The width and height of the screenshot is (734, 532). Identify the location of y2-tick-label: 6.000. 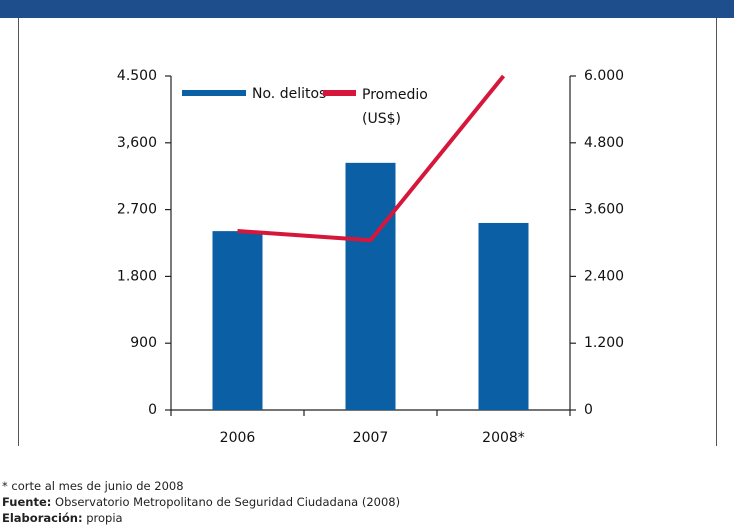
(604, 76).